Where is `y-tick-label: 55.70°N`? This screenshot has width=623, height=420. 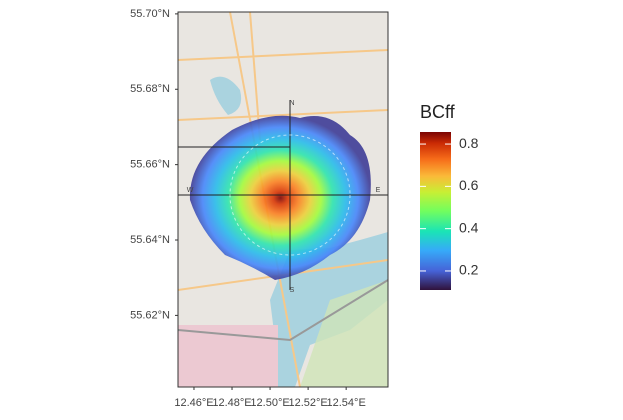 y-tick-label: 55.70°N is located at coordinates (150, 14).